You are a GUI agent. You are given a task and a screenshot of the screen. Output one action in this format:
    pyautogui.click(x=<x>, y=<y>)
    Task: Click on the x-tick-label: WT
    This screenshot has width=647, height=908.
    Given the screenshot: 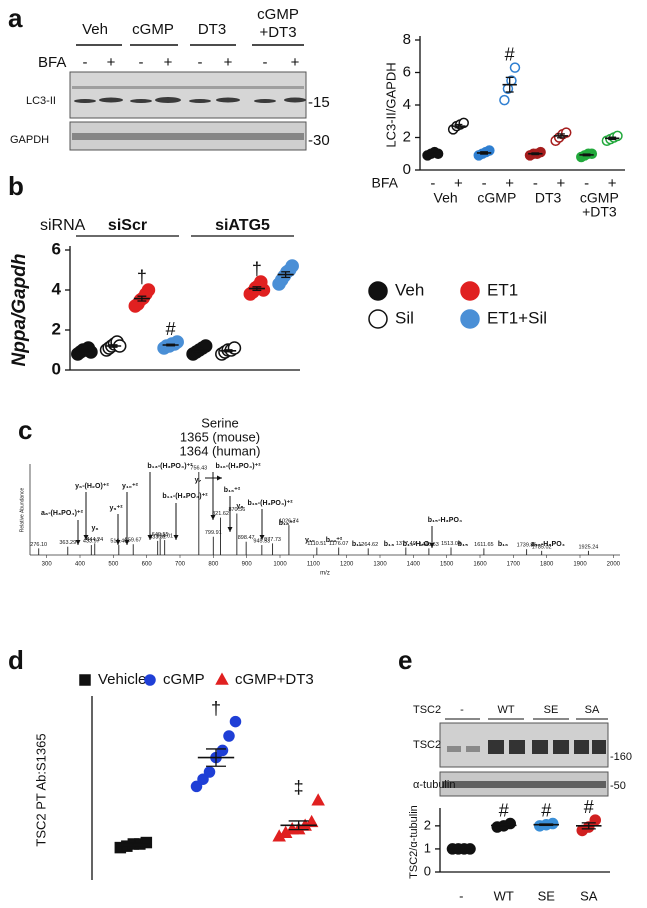 What is the action you would take?
    pyautogui.click(x=504, y=895)
    